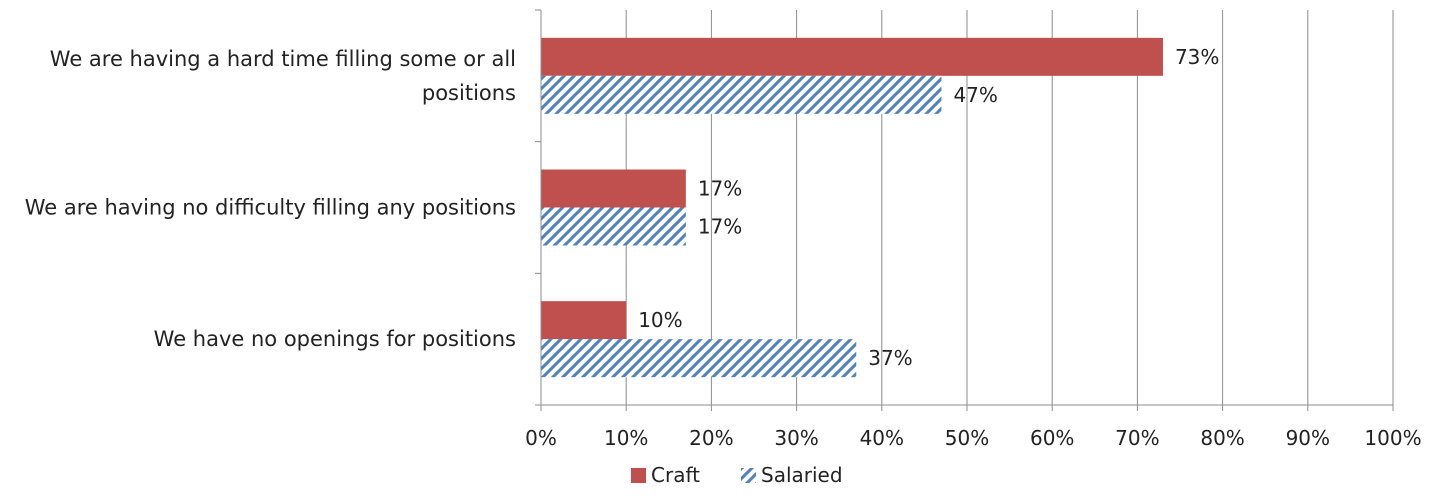  Describe the element at coordinates (890, 358) in the screenshot. I see `data-label: 37%` at that location.